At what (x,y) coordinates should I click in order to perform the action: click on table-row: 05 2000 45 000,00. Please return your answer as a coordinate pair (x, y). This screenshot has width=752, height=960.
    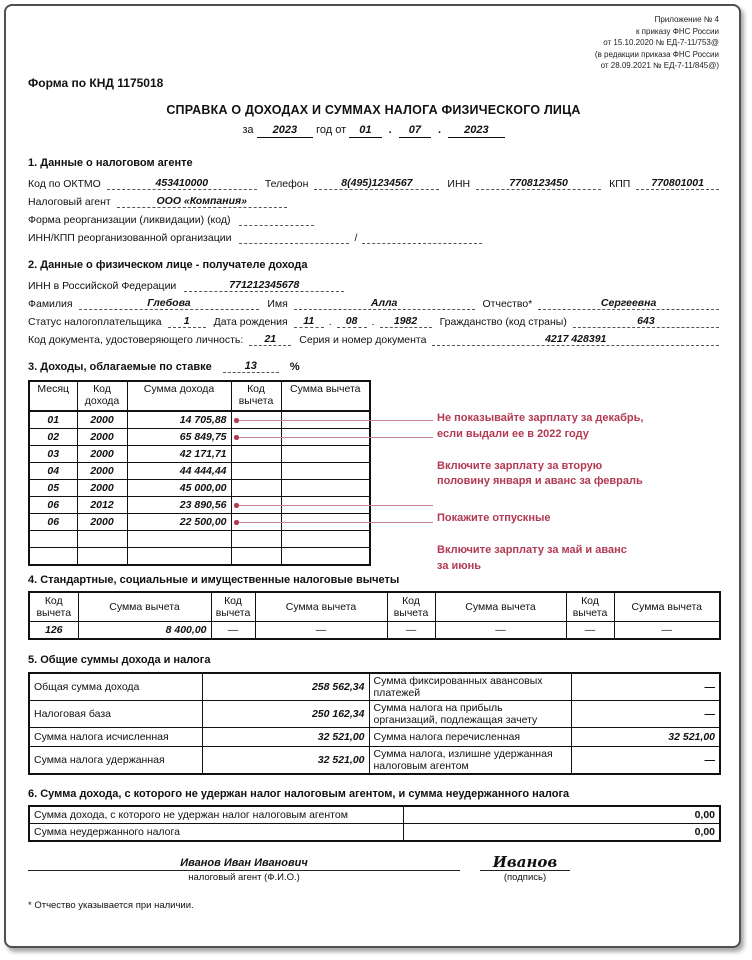
    Looking at the image, I should click on (199, 487).